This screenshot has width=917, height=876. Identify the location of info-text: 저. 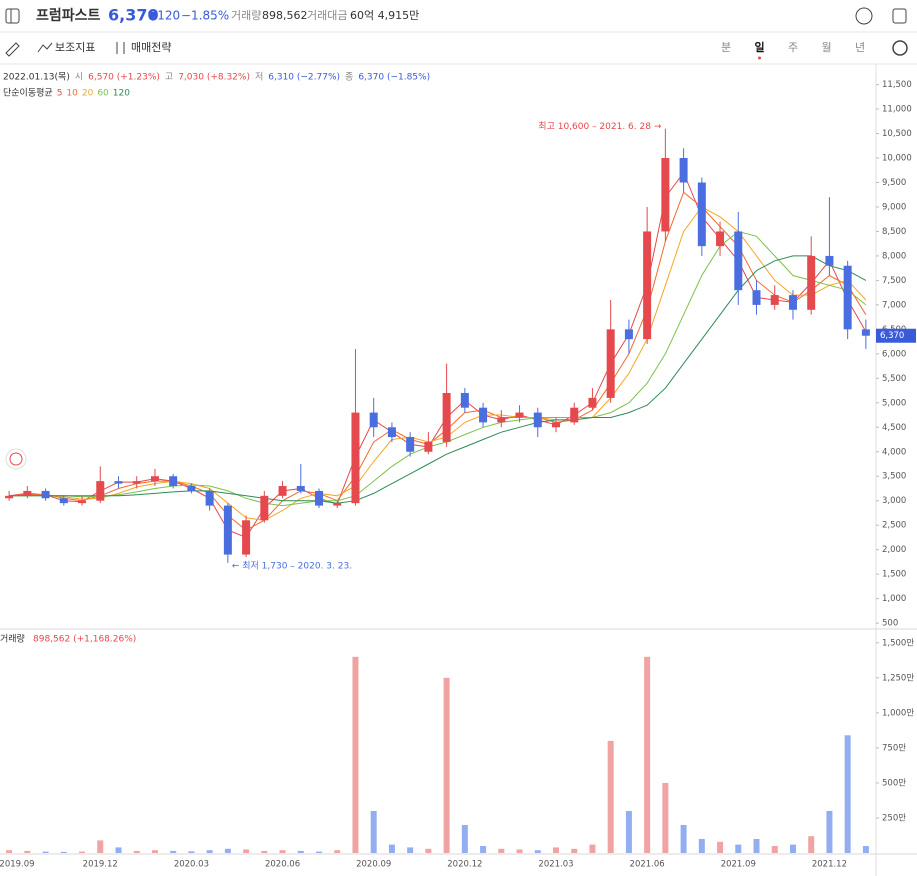
(259, 77).